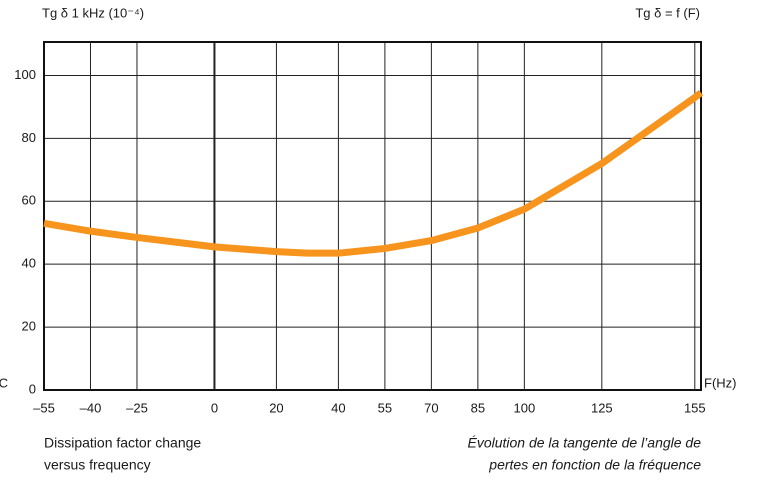 This screenshot has width=761, height=486. What do you see at coordinates (338, 407) in the screenshot?
I see `x-tick-label: 40` at bounding box center [338, 407].